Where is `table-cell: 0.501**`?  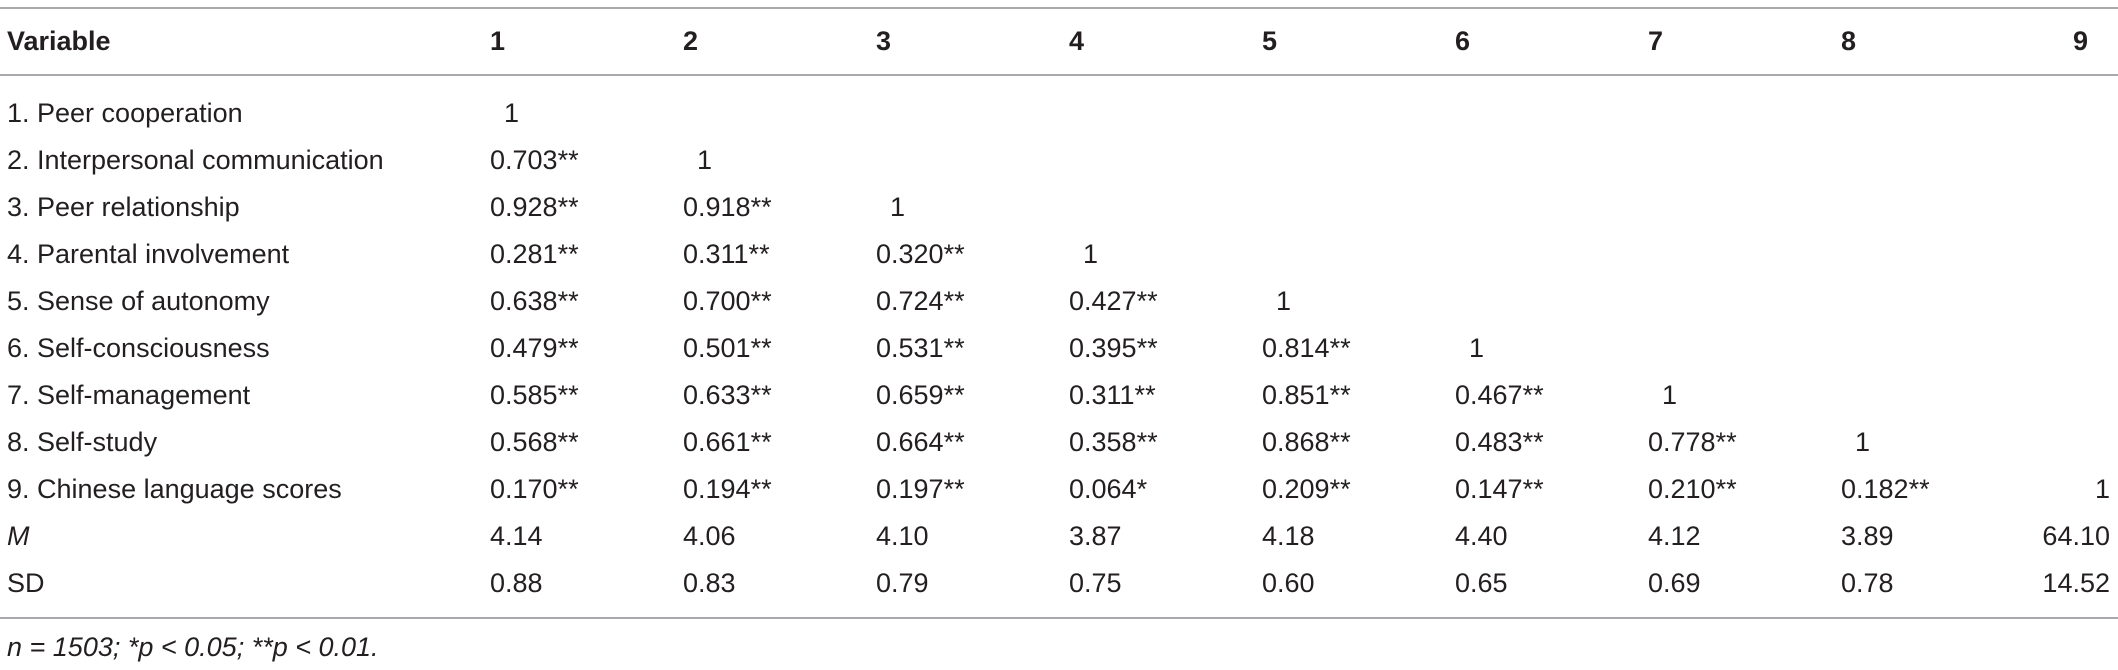 table-cell: 0.501** is located at coordinates (727, 348).